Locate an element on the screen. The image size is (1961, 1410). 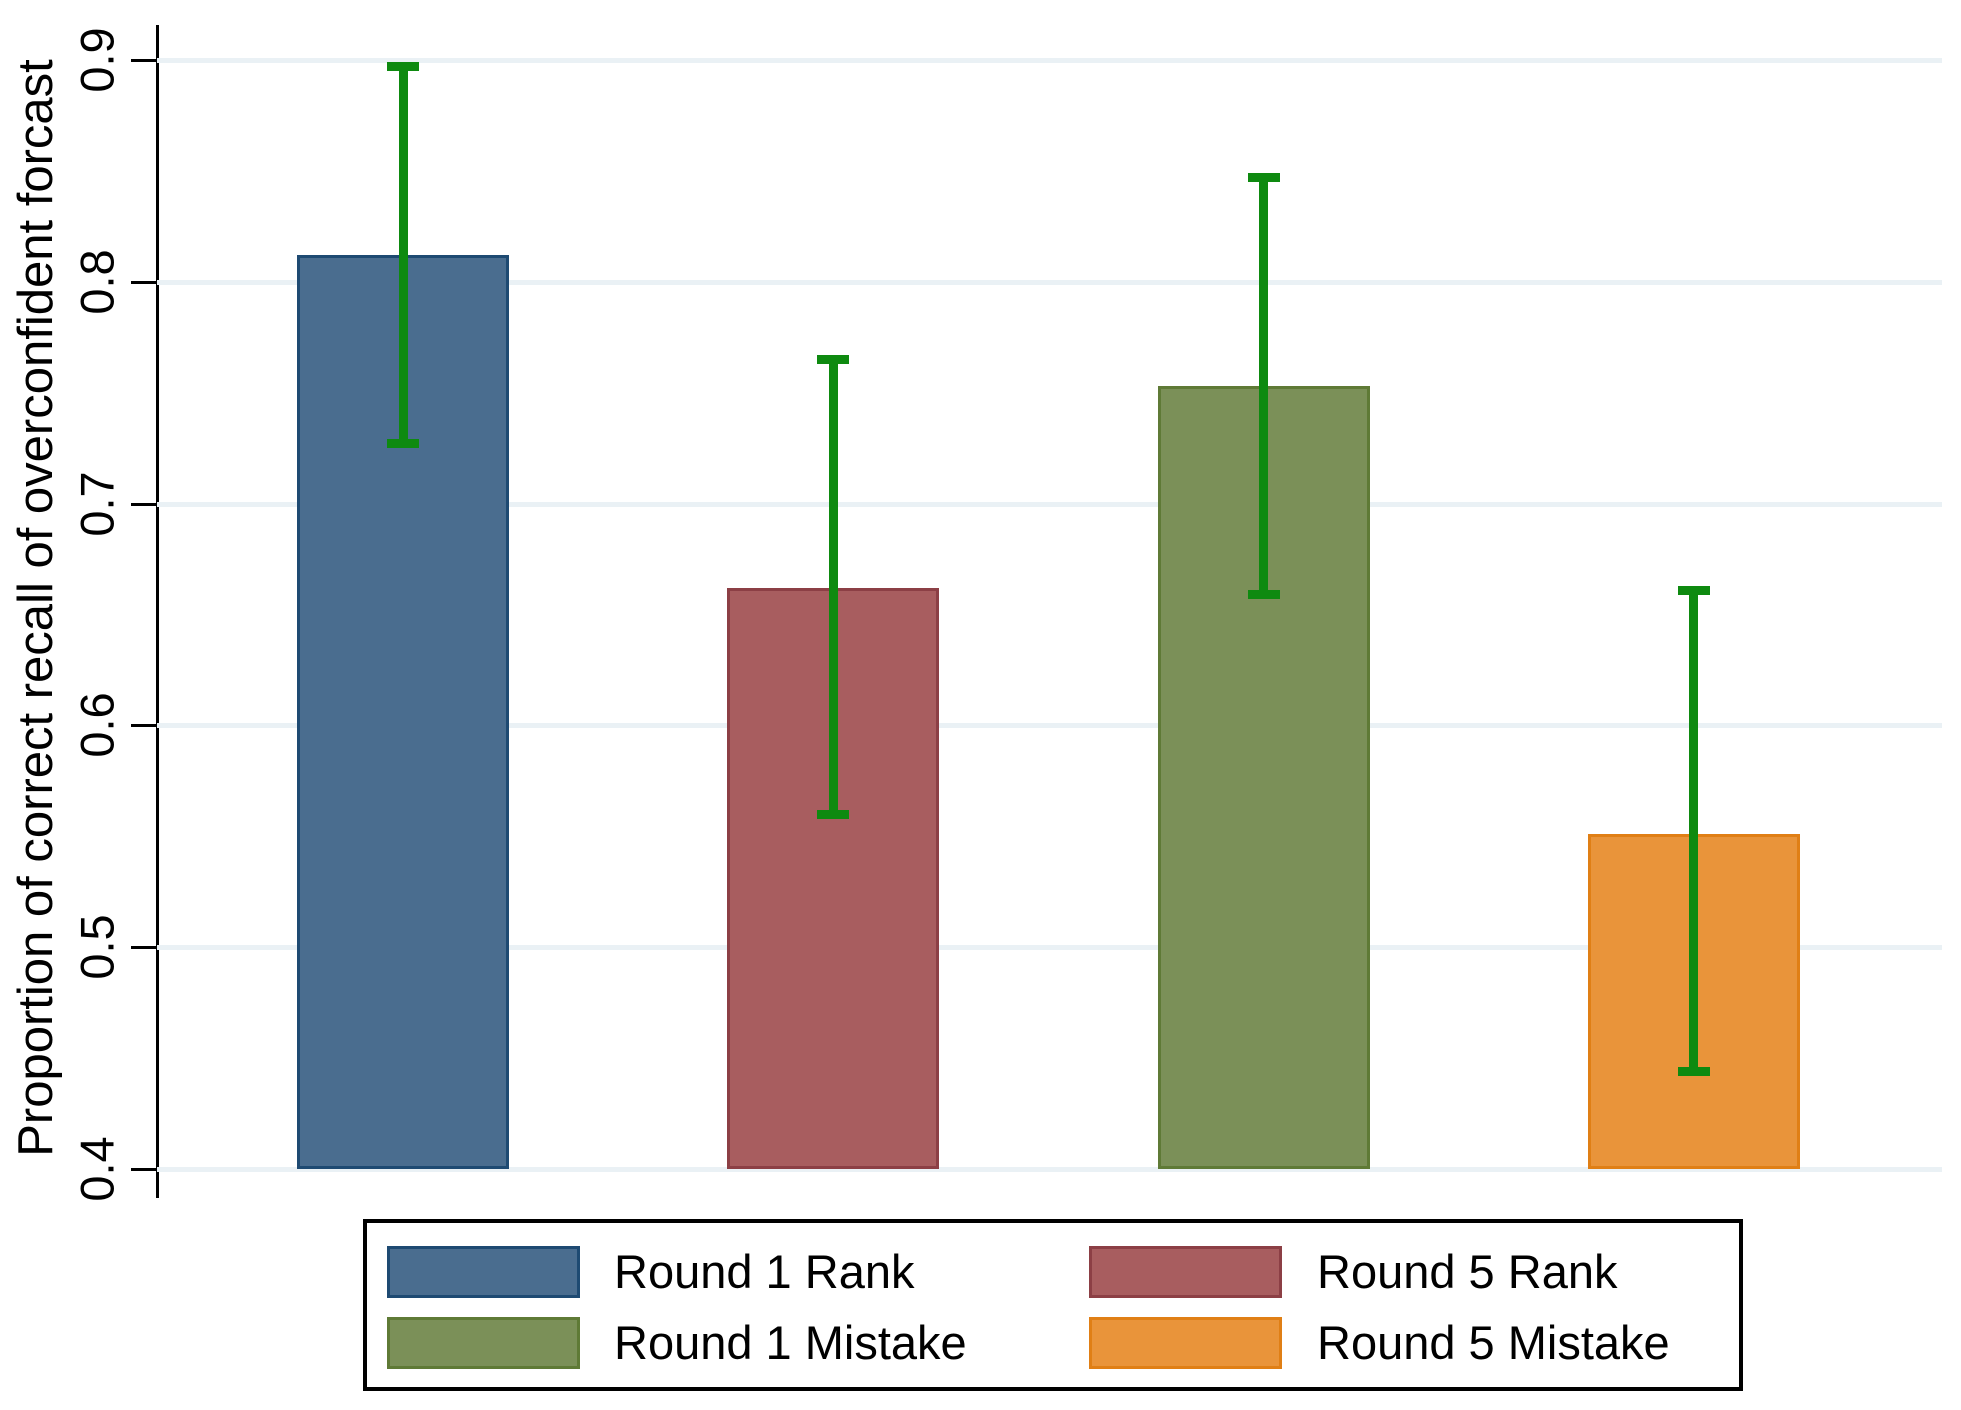
legend-label-round-5-mistake: Round 5 Mistake is located at coordinates (1493, 1342).